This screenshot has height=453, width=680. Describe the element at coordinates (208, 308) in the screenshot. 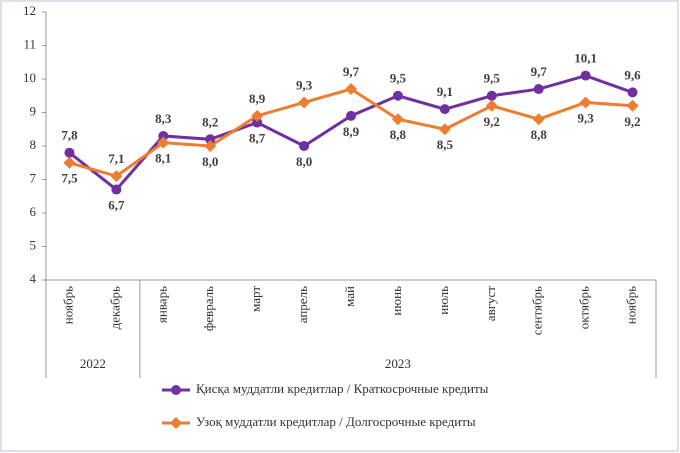

I see `x-tick-label: февраль` at that location.